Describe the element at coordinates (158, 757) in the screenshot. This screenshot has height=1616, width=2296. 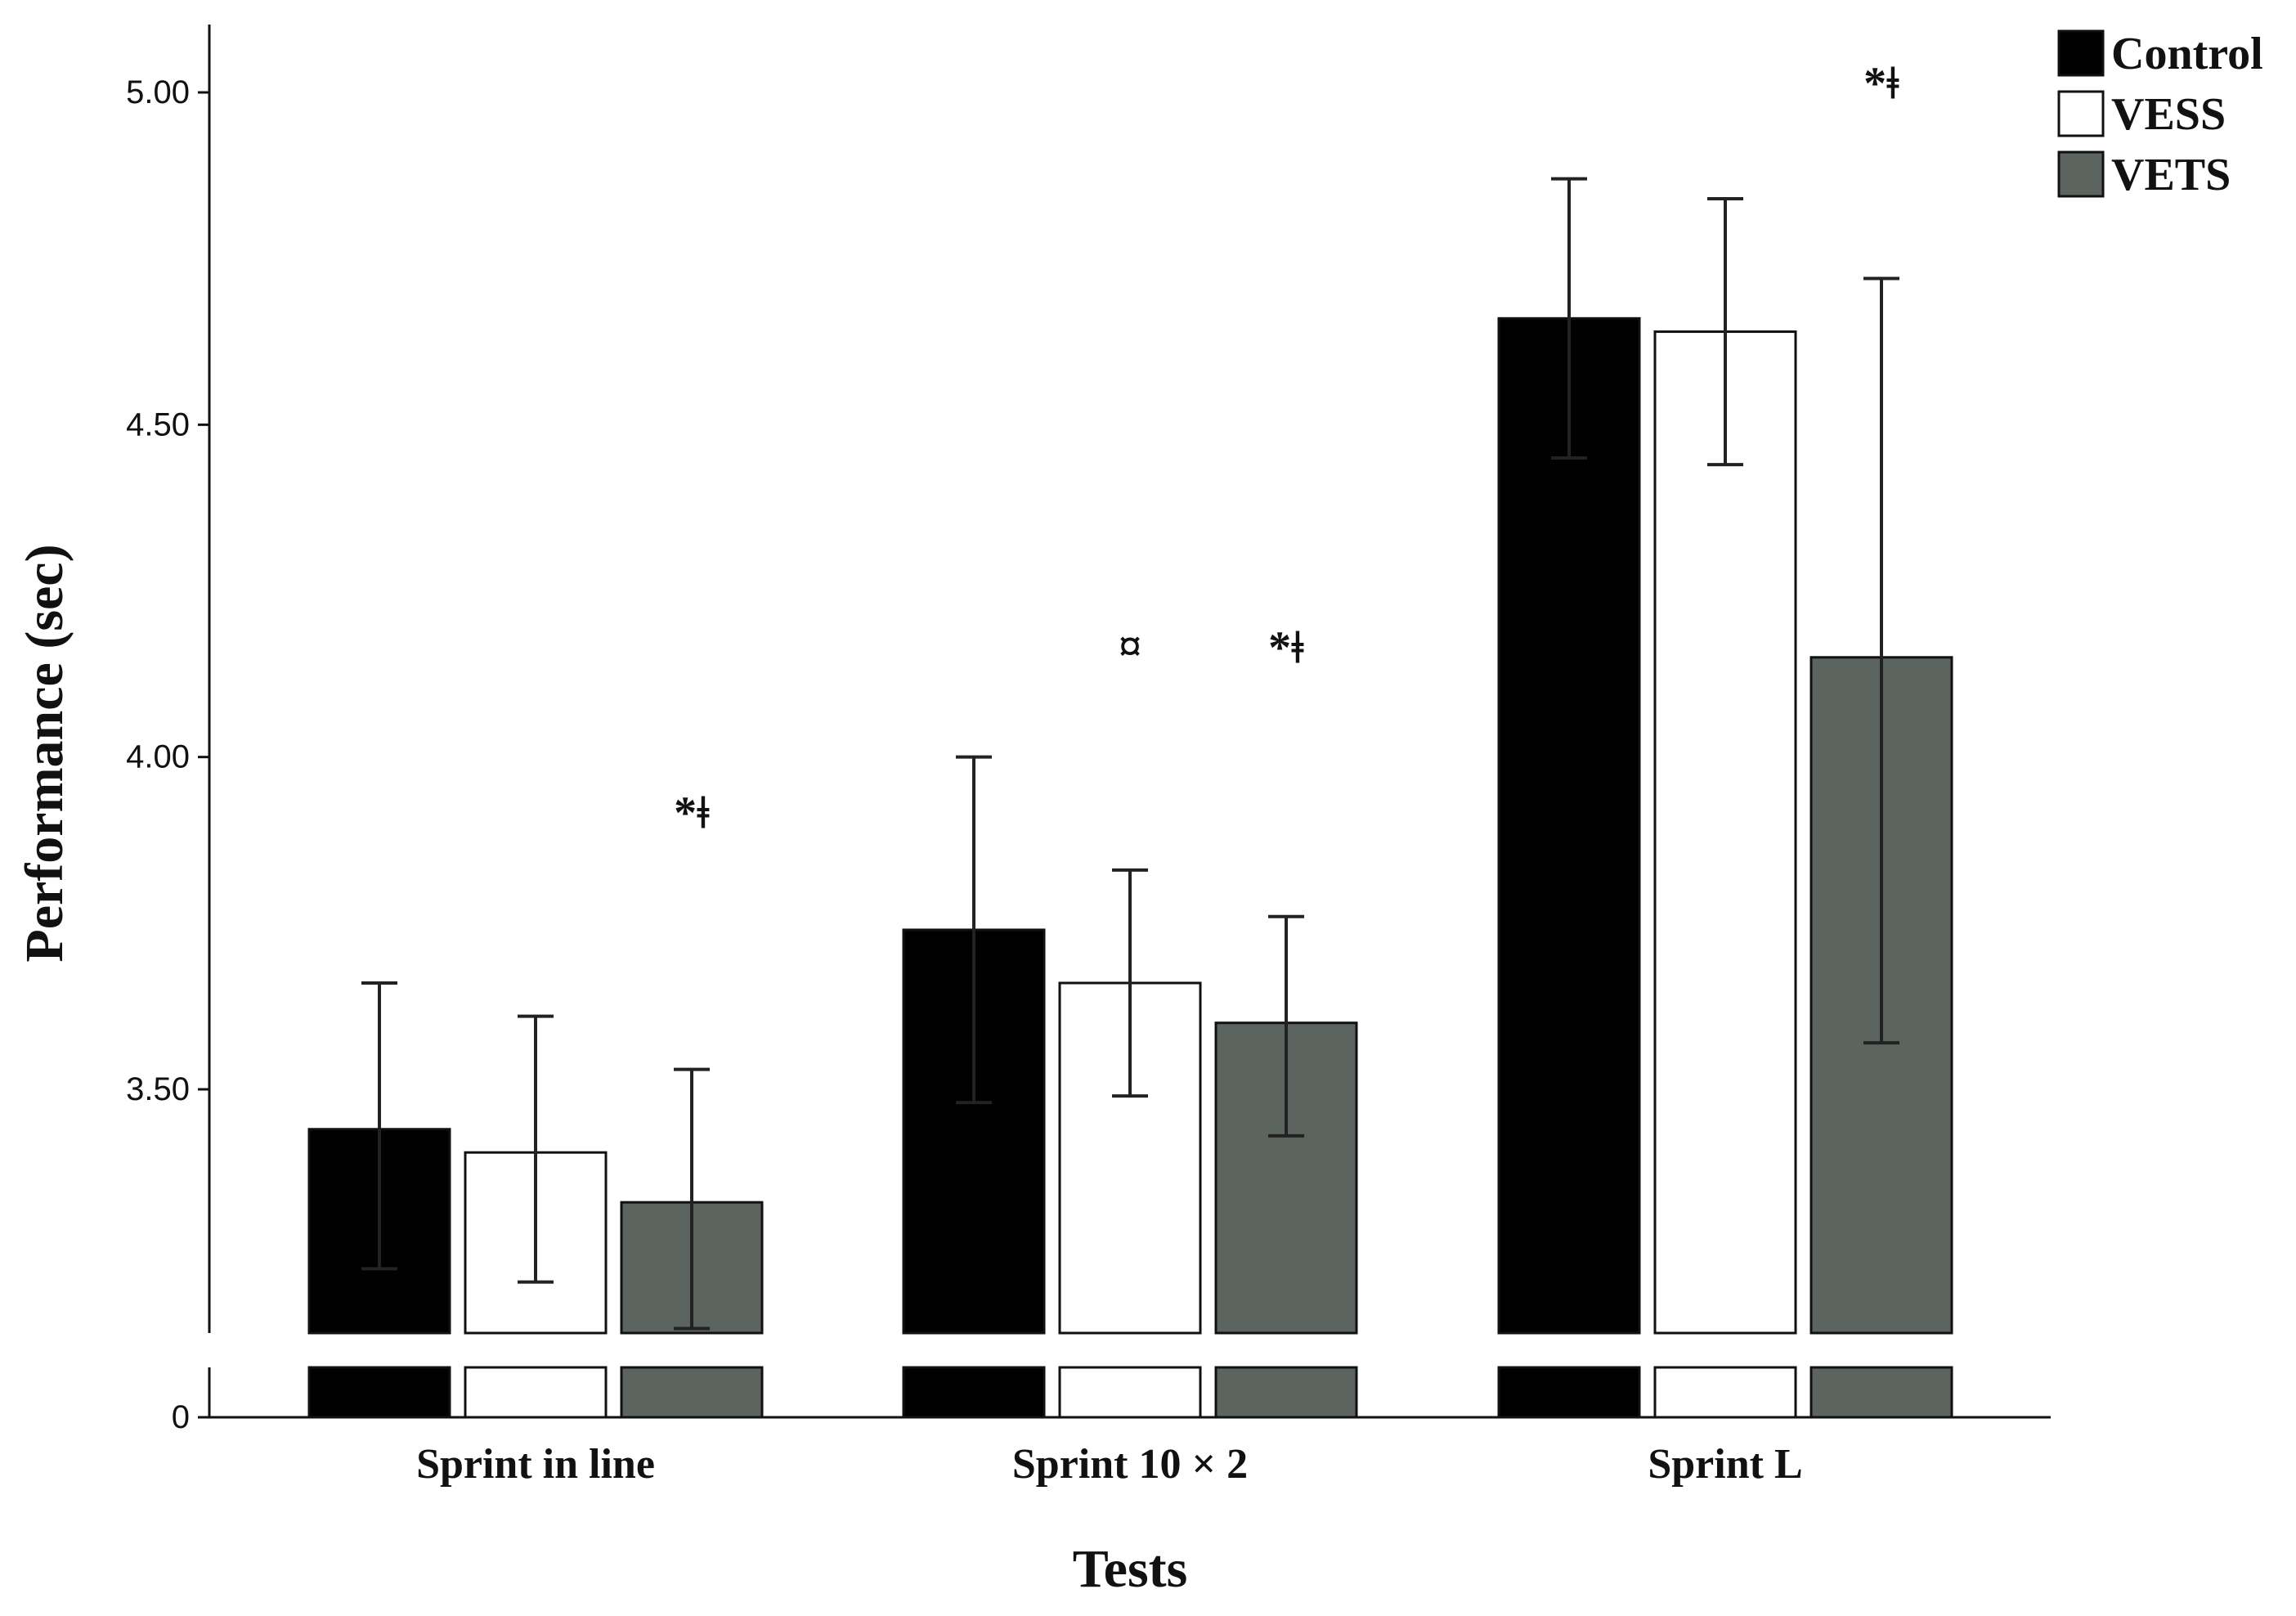
I see `y-tick-label: 4.00` at that location.